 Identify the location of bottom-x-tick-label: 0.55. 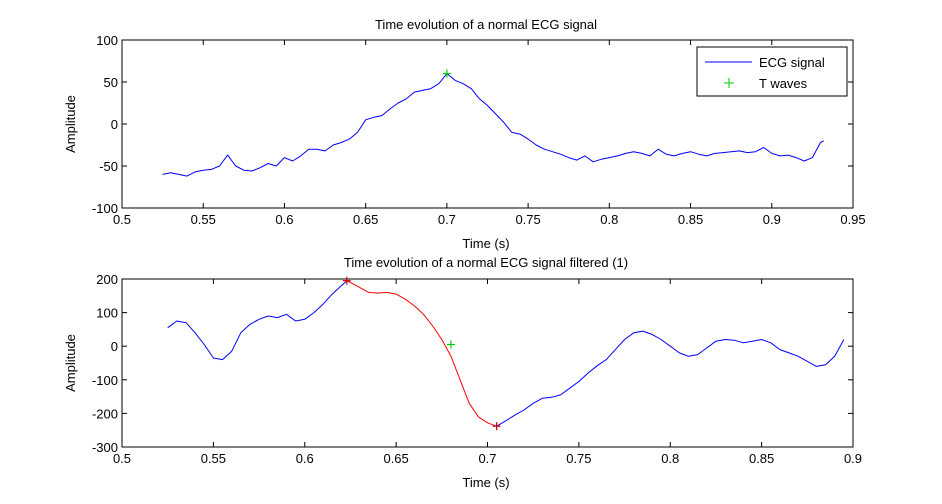
(213, 458).